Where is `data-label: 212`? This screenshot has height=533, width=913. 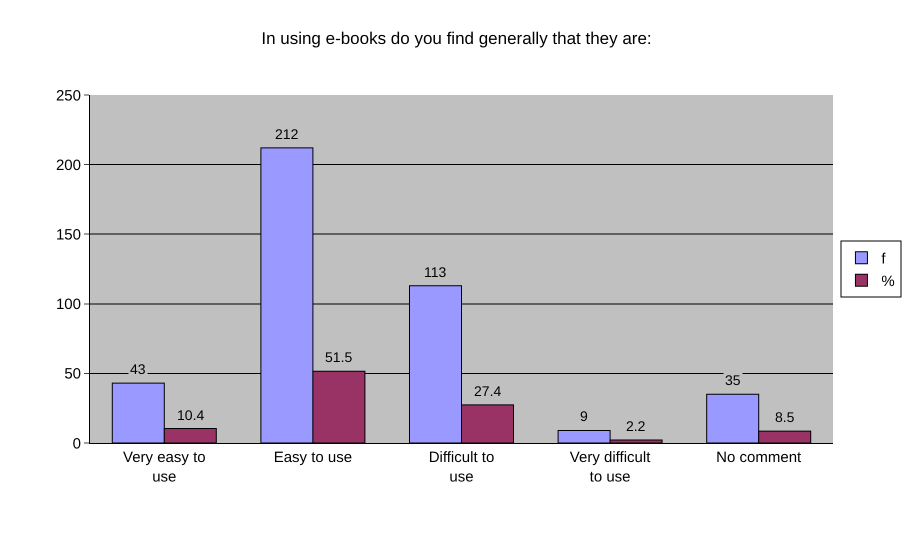
data-label: 212 is located at coordinates (287, 134).